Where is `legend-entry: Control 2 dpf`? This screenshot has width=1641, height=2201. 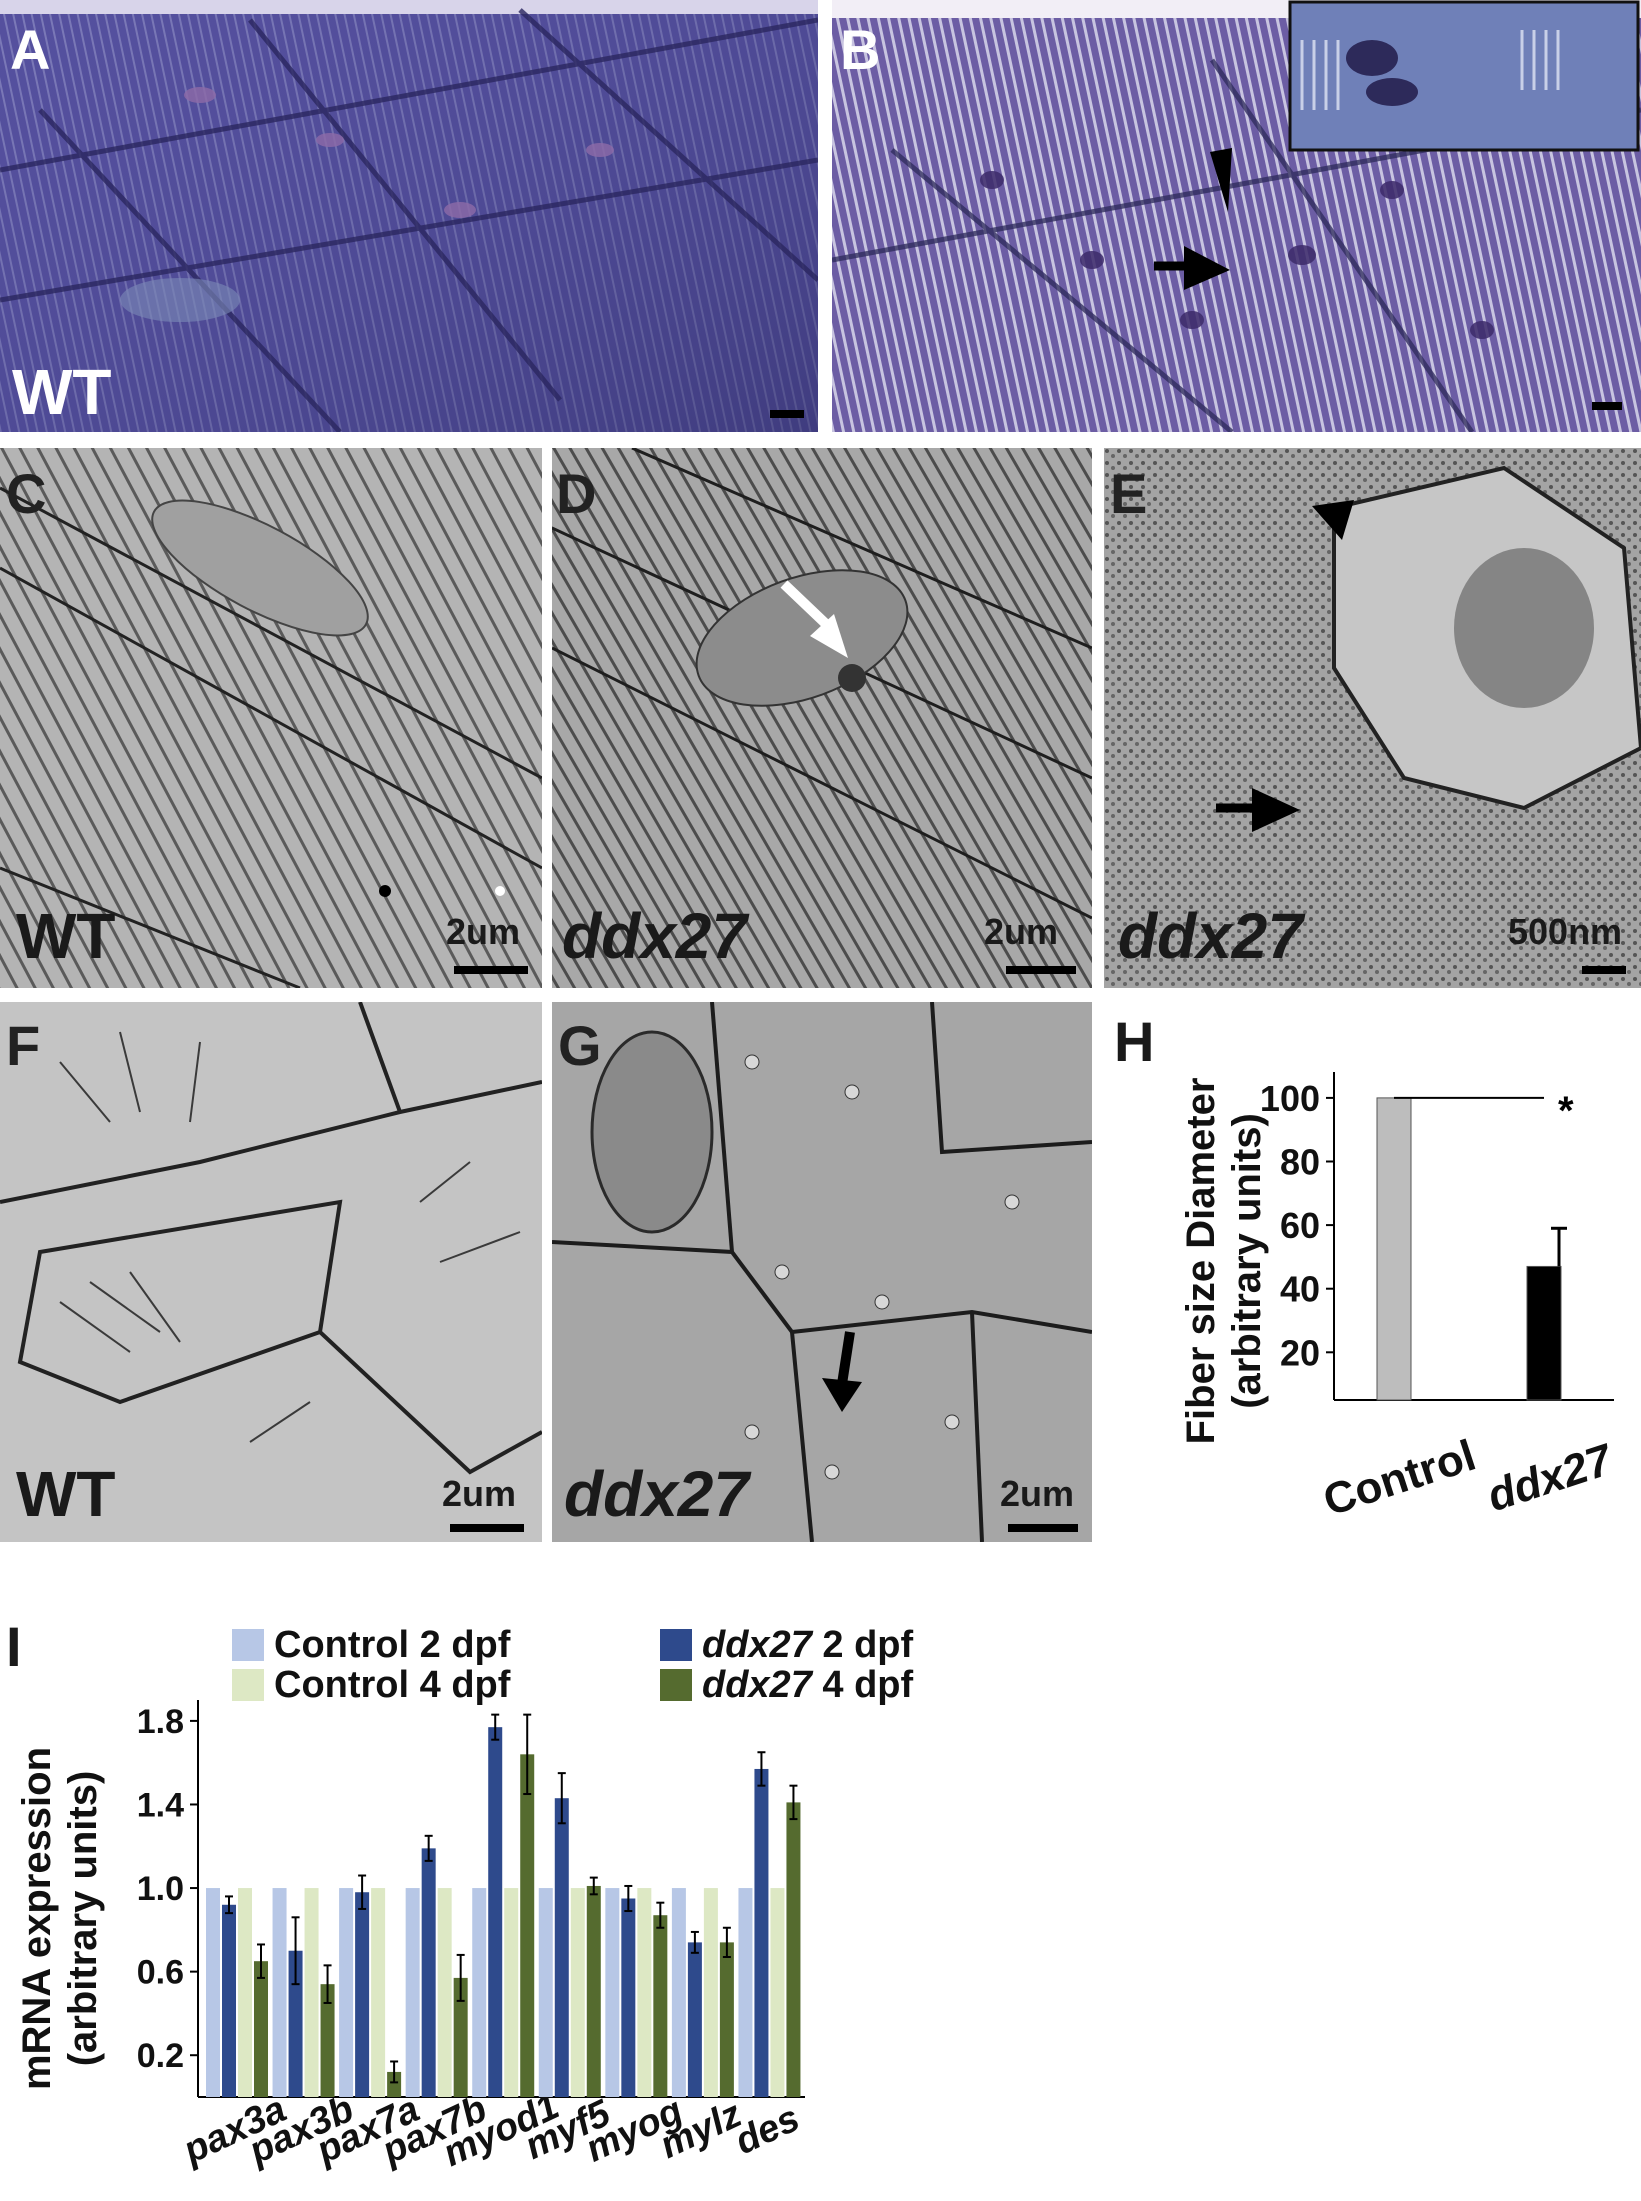
legend-entry: Control 2 dpf is located at coordinates (392, 1645).